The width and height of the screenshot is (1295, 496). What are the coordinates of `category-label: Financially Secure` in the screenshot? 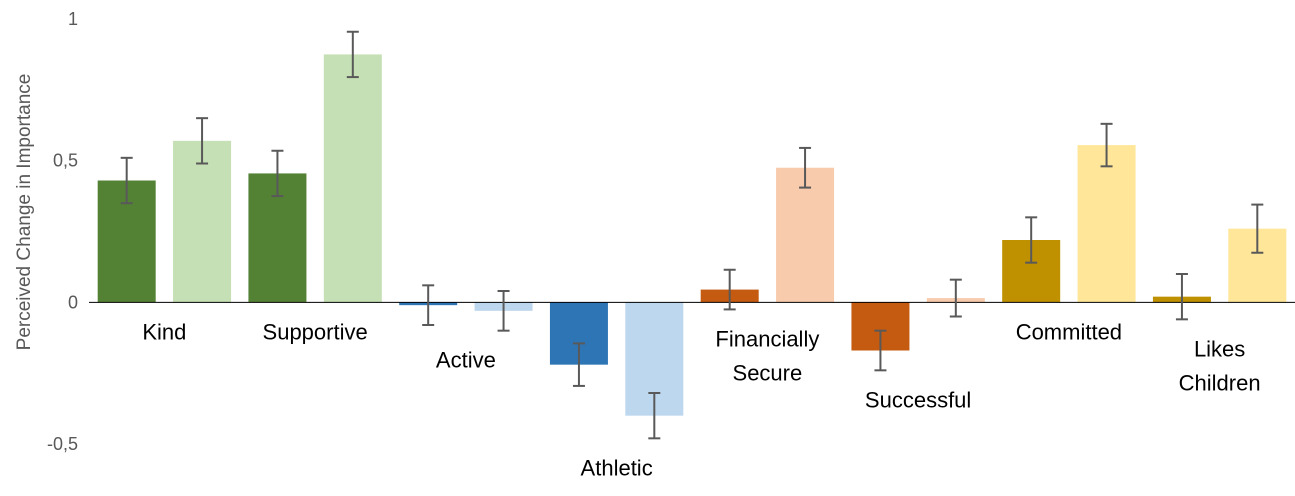 It's located at (767, 355).